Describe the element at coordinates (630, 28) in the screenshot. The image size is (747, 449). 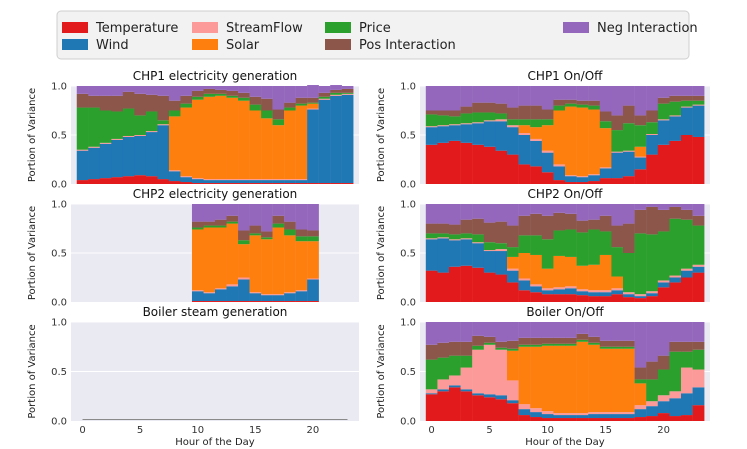
I see `legend-item-neg_interaction: Neg Interaction` at that location.